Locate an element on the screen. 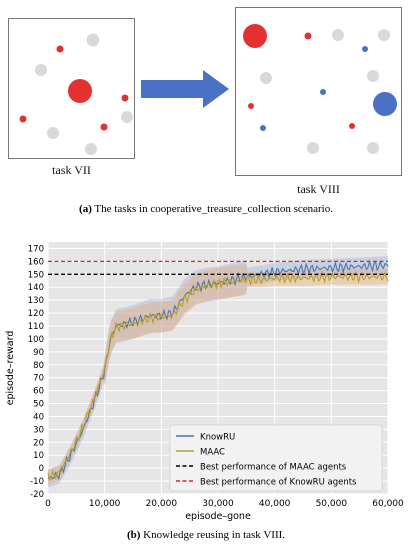 The image size is (412, 550). x-tick-label: 10,000 is located at coordinates (105, 504).